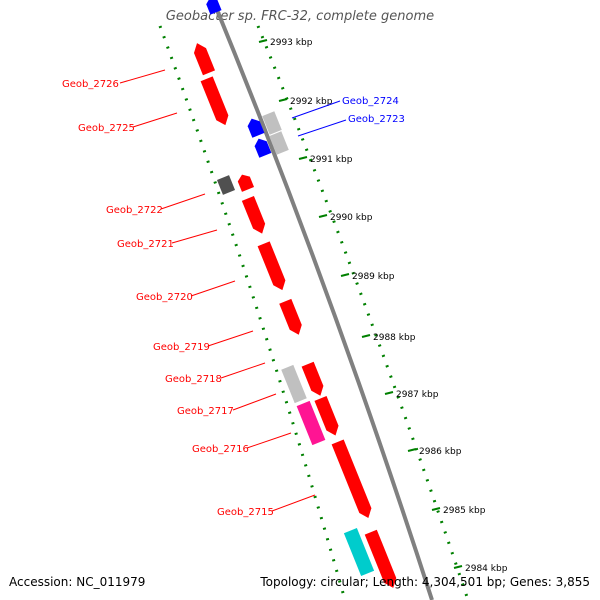 This screenshot has width=600, height=600. Describe the element at coordinates (376, 119) in the screenshot. I see `gene-label: Geob_2723` at that location.